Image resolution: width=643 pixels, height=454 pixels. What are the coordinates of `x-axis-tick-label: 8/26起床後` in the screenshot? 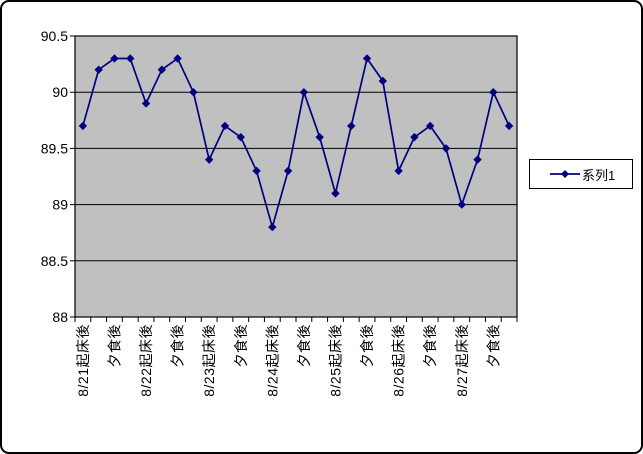 It's located at (399, 360).